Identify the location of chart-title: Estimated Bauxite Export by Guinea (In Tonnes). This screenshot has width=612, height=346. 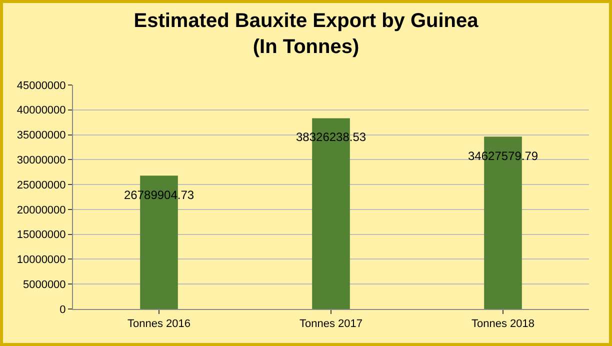
(307, 34).